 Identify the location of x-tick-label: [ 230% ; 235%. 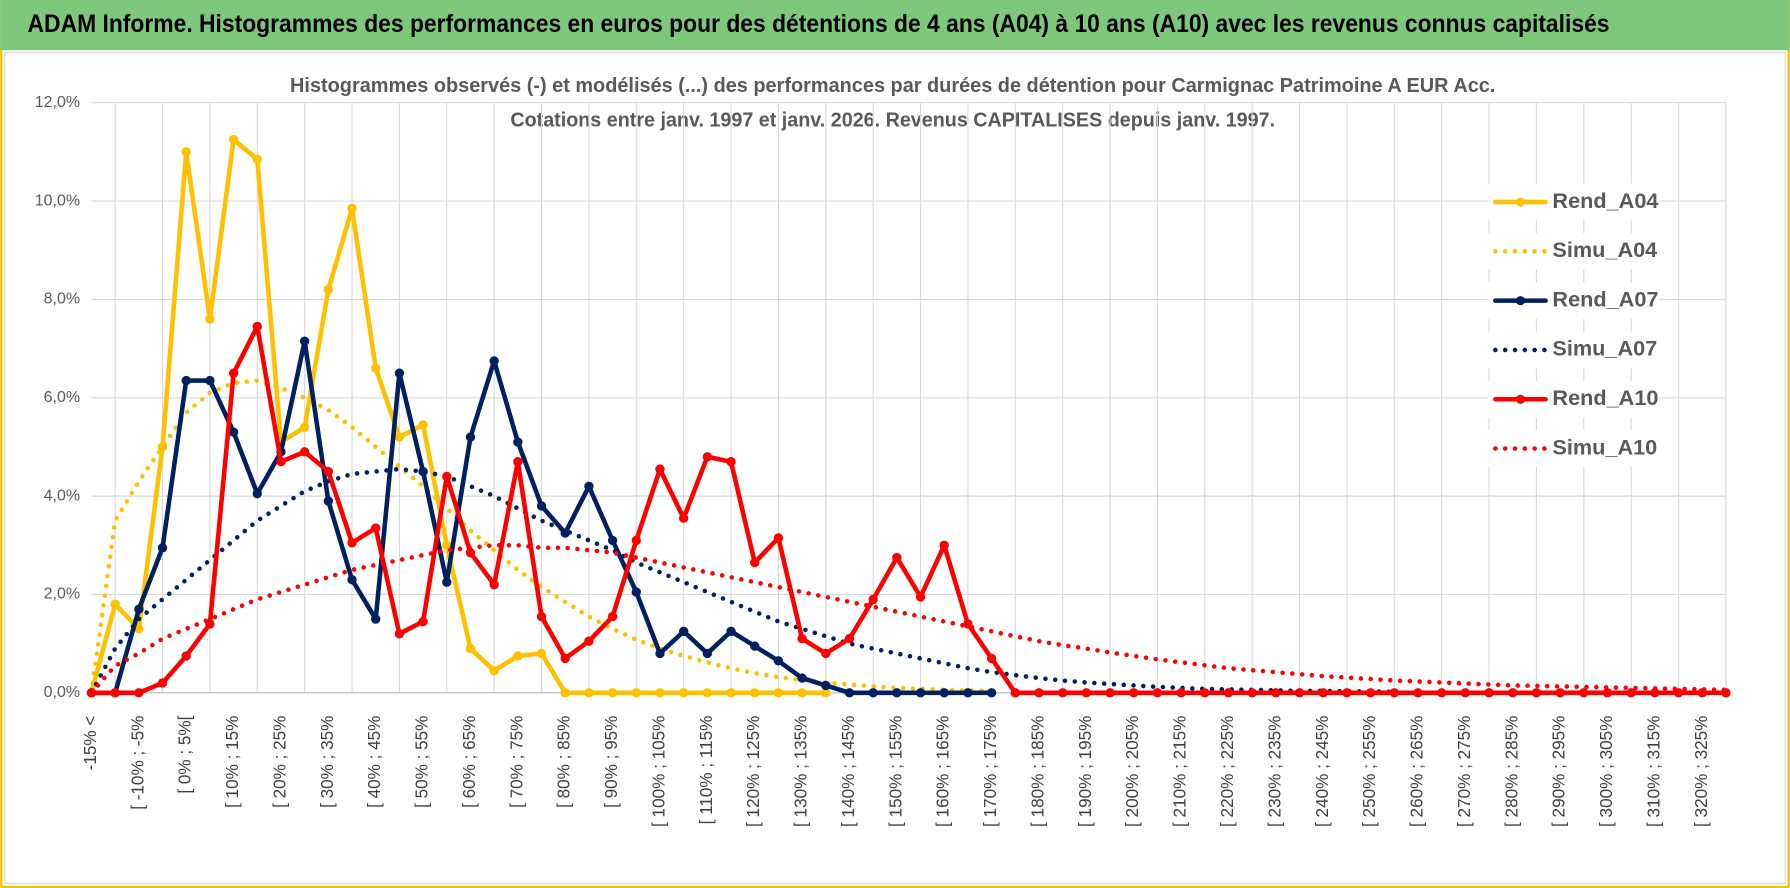
(1274, 771).